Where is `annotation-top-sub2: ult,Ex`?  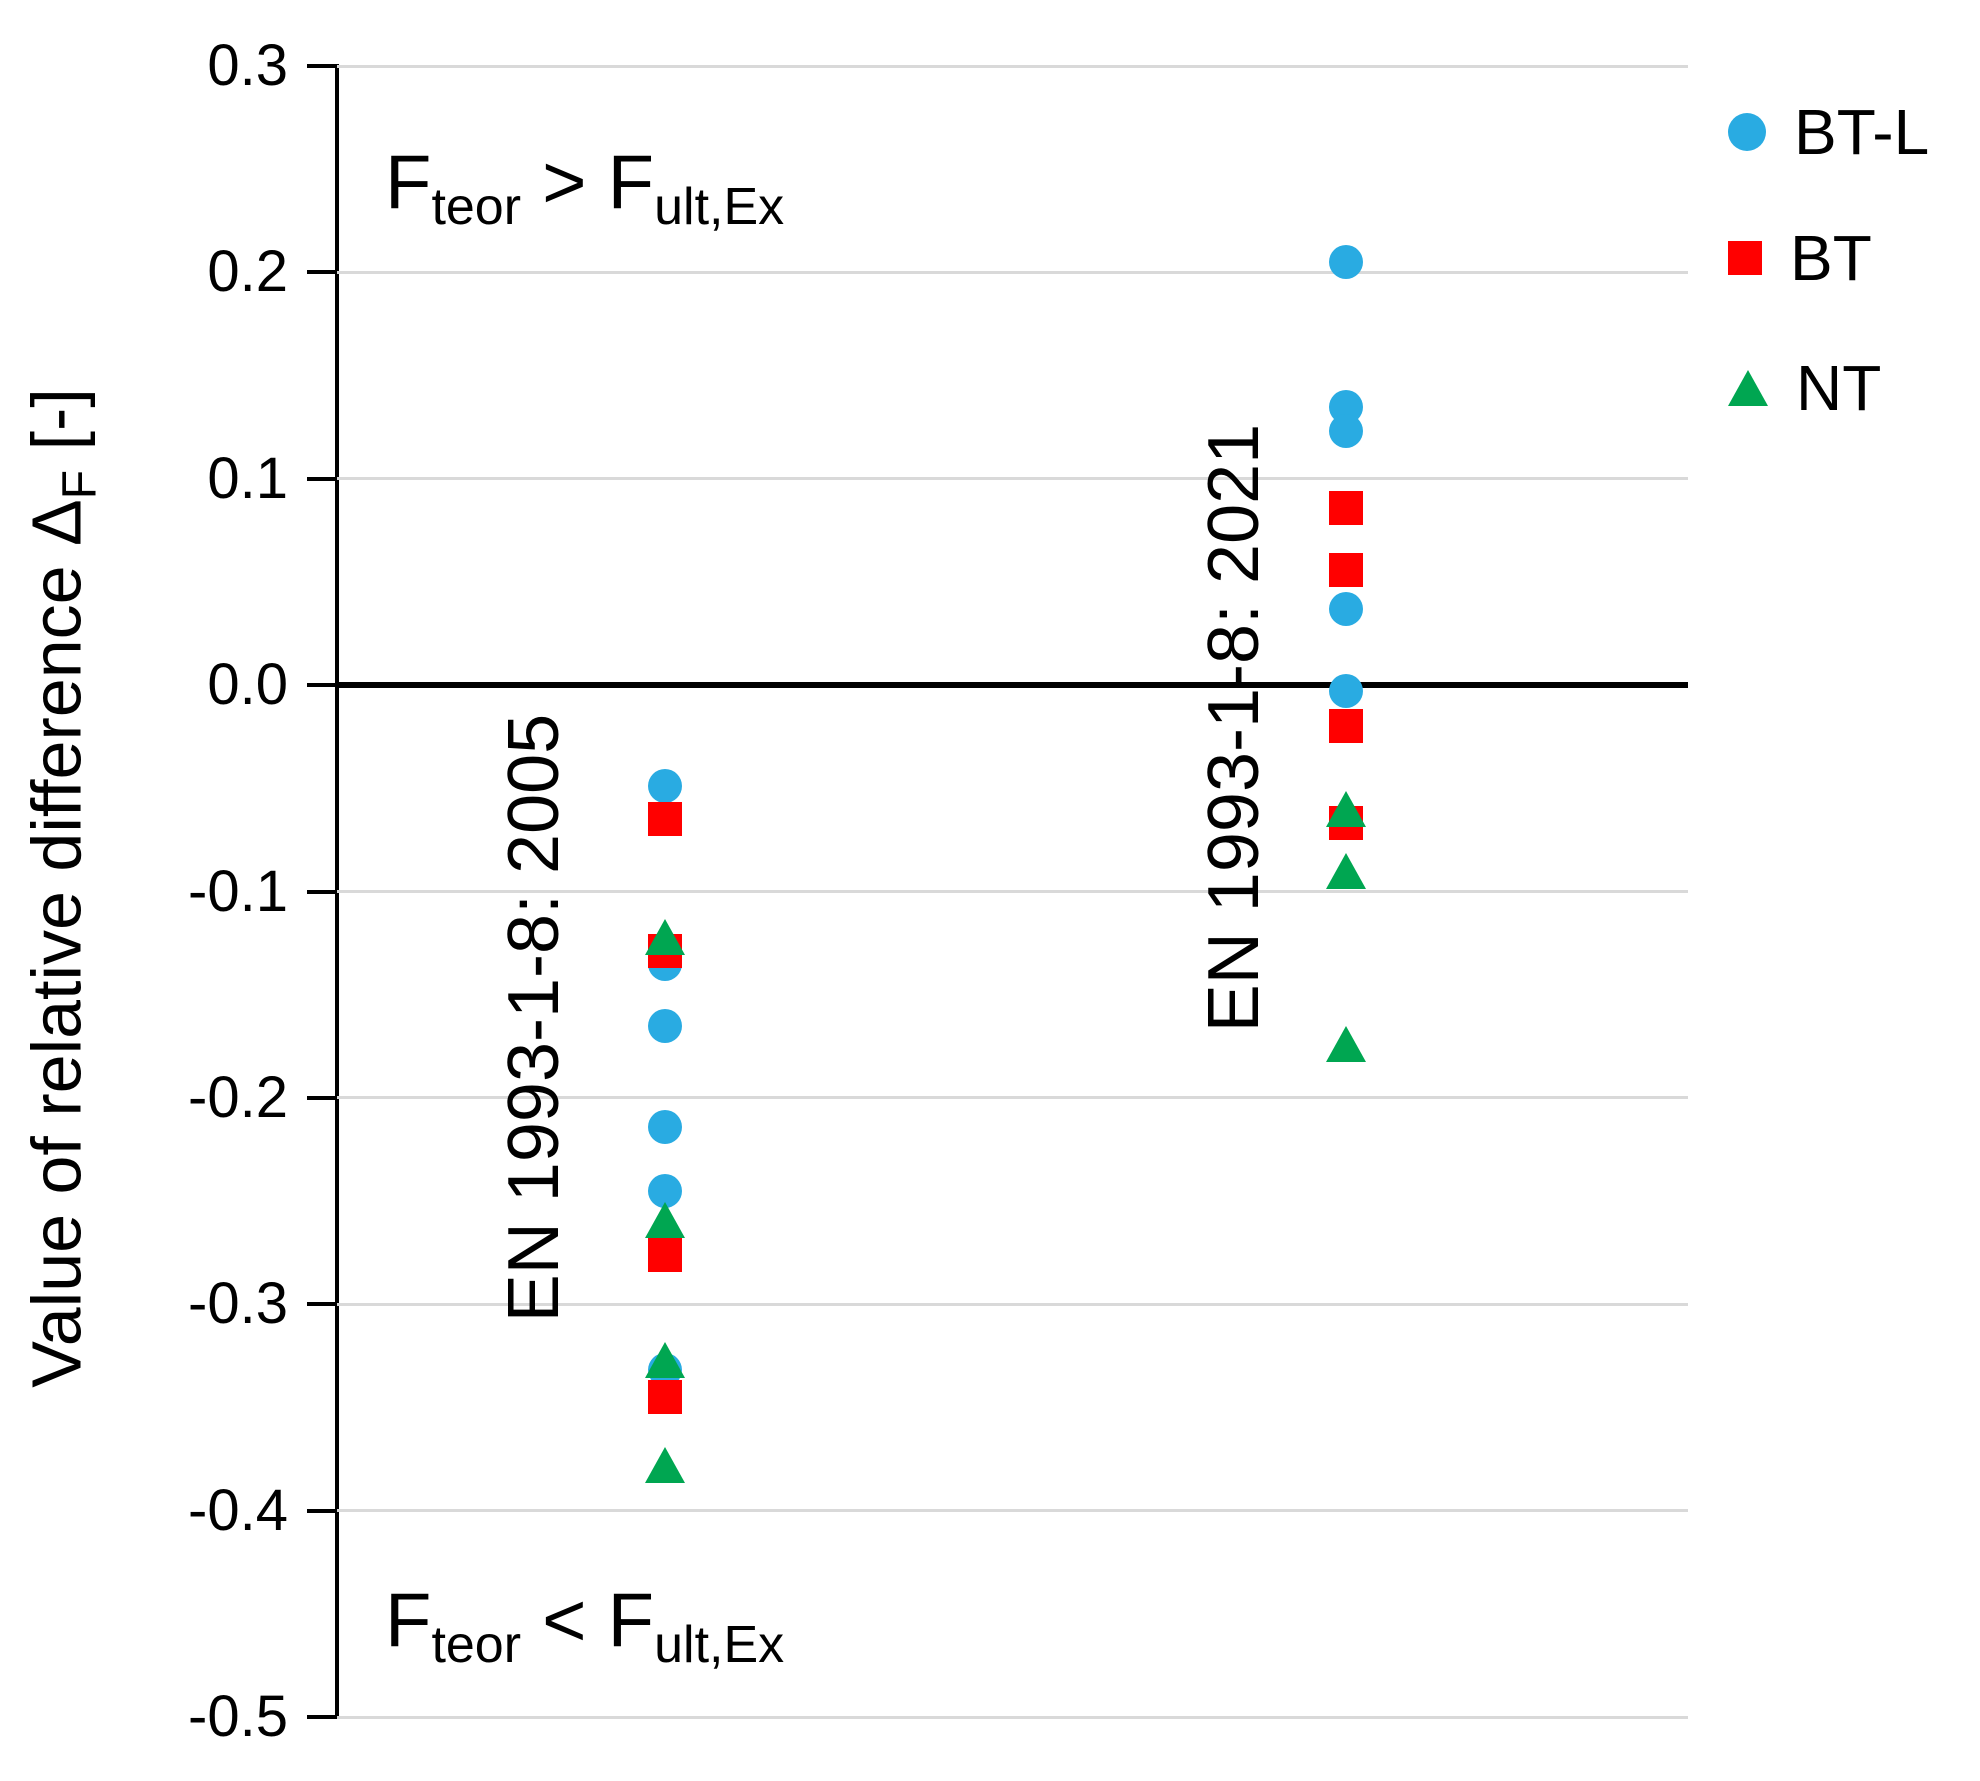
annotation-top-sub2: ult,Ex is located at coordinates (719, 207).